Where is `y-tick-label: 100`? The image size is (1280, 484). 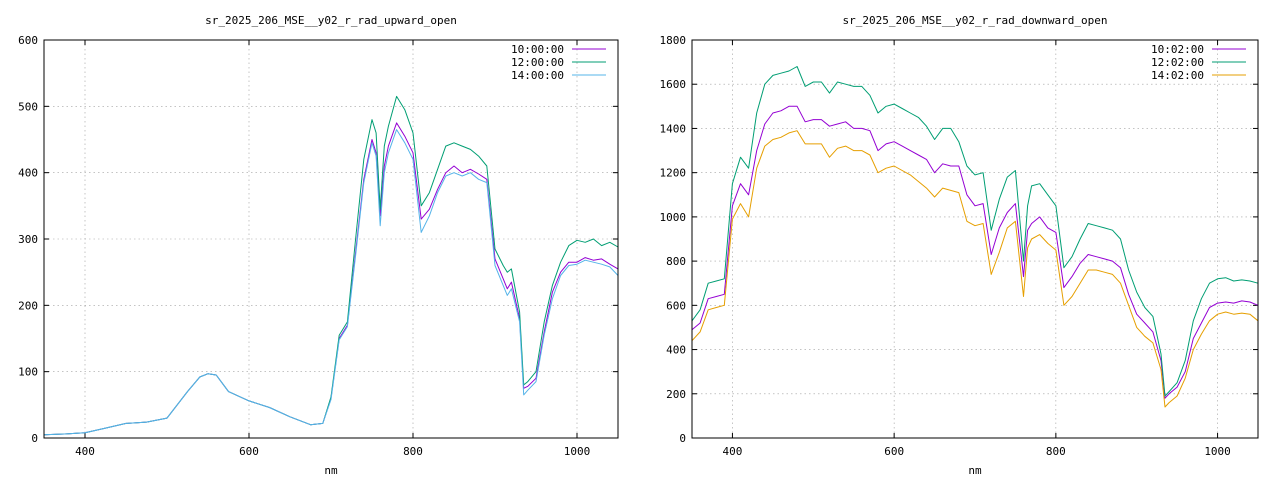 y-tick-label: 100 is located at coordinates (28, 372).